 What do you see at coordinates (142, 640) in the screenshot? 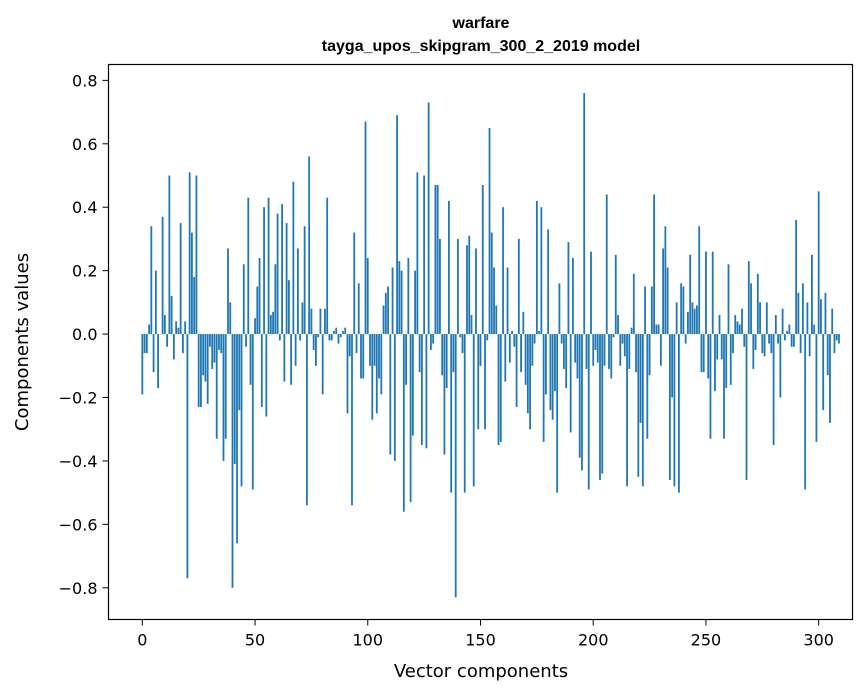
I see `x-tick-label: 0` at bounding box center [142, 640].